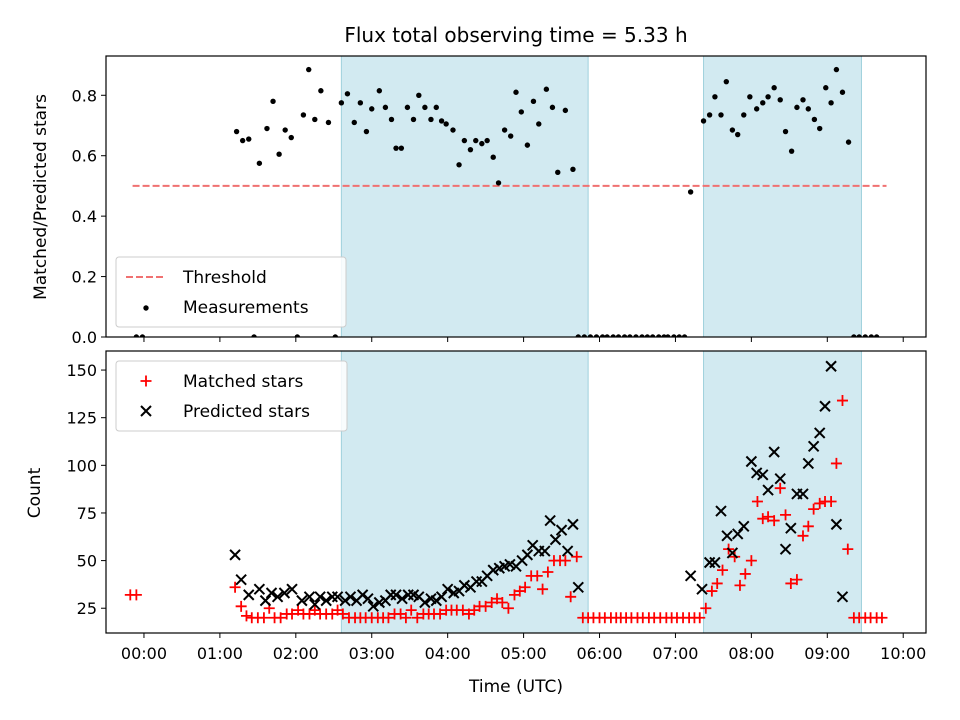  What do you see at coordinates (84, 95) in the screenshot?
I see `y-tick-label: 0.8` at bounding box center [84, 95].